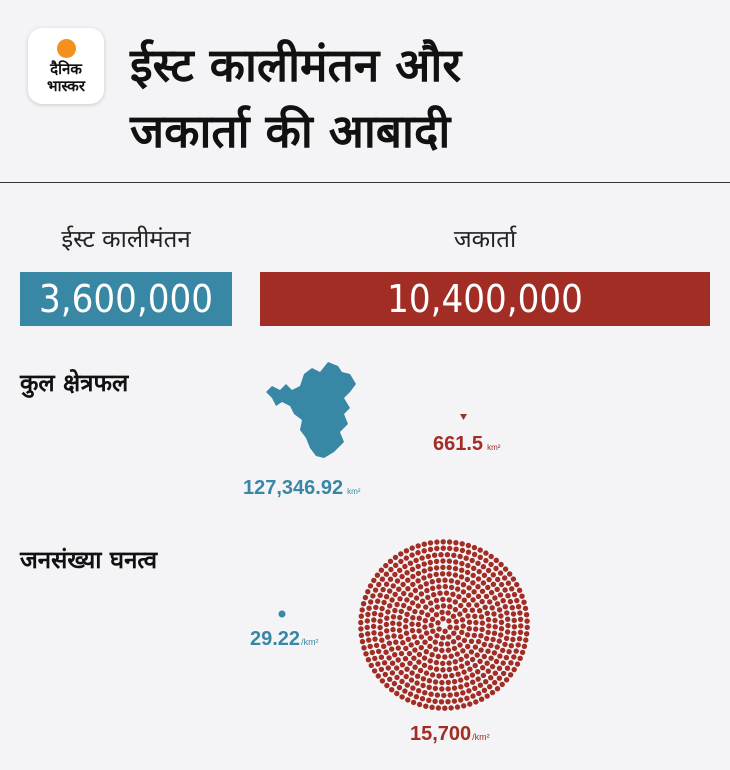 This screenshot has height=770, width=730. Describe the element at coordinates (450, 734) in the screenshot. I see `jakarta-density: 15,700/km²` at that location.